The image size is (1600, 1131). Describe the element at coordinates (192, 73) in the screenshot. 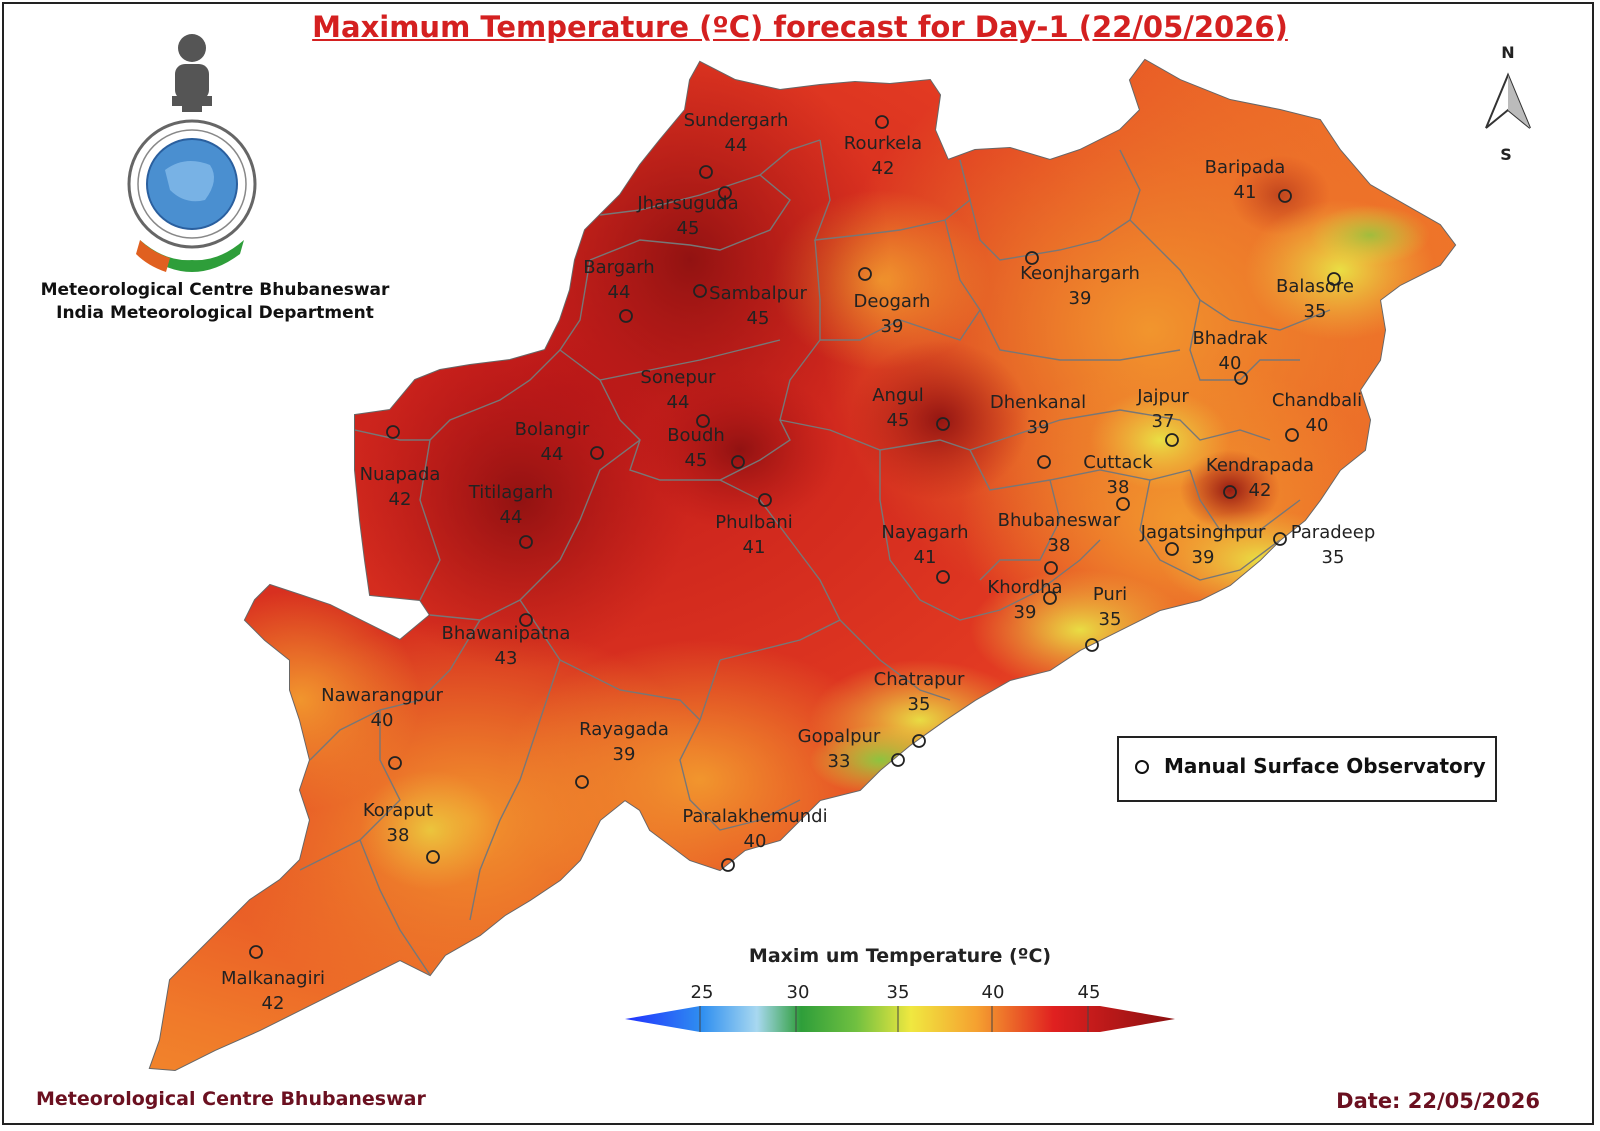

I see `ashoka-emblem` at that location.